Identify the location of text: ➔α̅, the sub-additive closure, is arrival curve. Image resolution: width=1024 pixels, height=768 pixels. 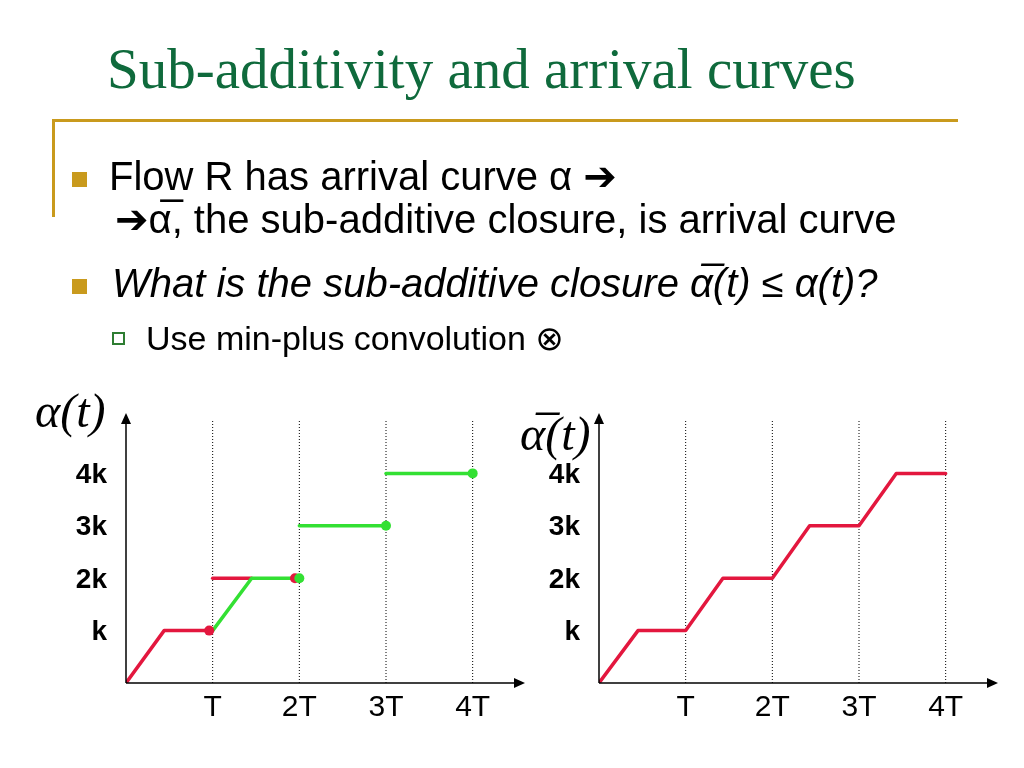
(506, 219).